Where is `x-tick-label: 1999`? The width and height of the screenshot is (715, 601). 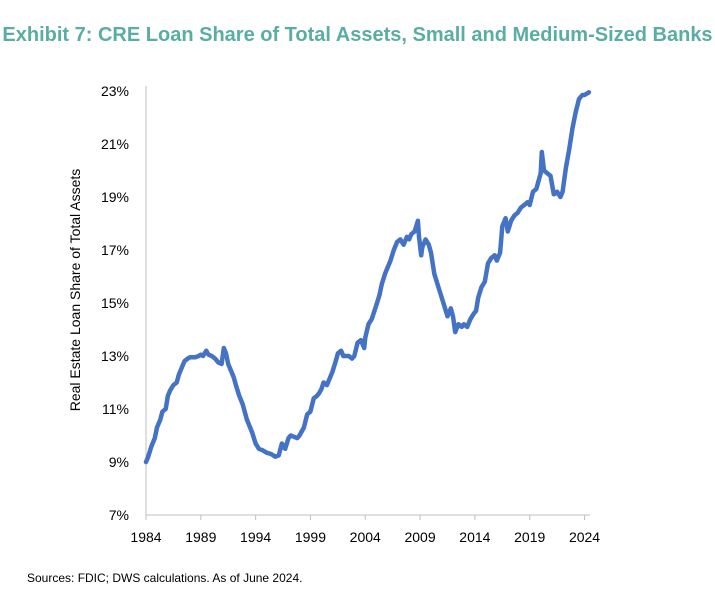
x-tick-label: 1999 is located at coordinates (310, 537).